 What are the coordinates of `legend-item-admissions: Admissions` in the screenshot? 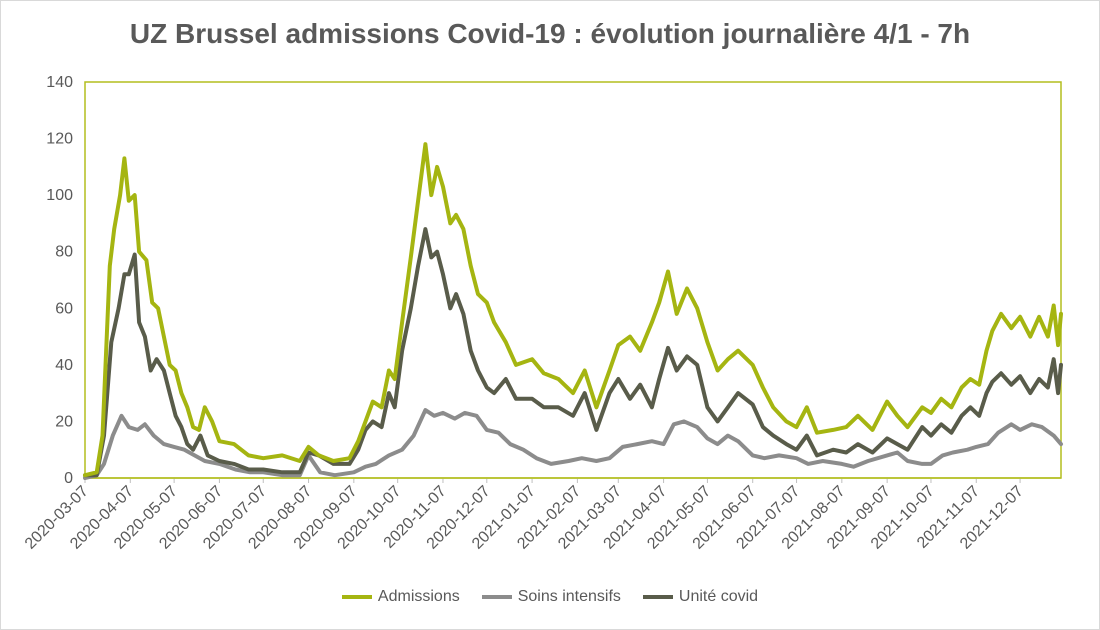 It's located at (400, 597).